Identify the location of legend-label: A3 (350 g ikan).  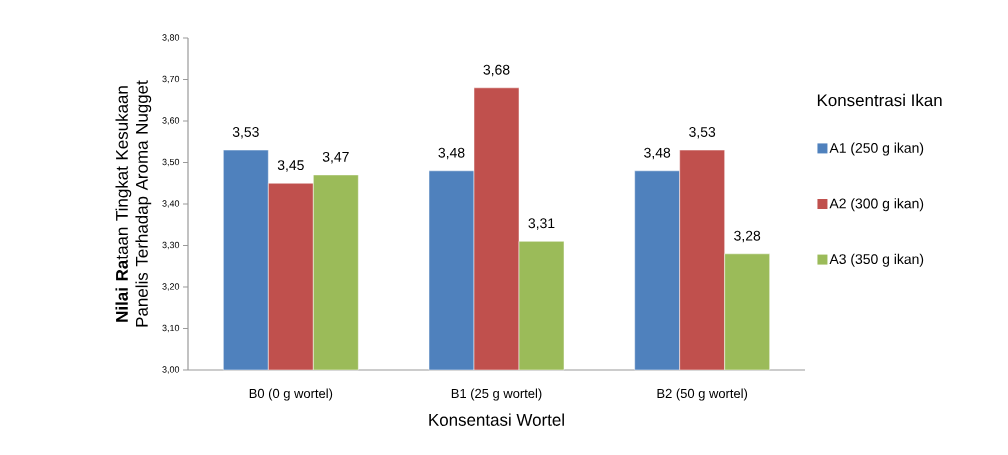
(876, 260).